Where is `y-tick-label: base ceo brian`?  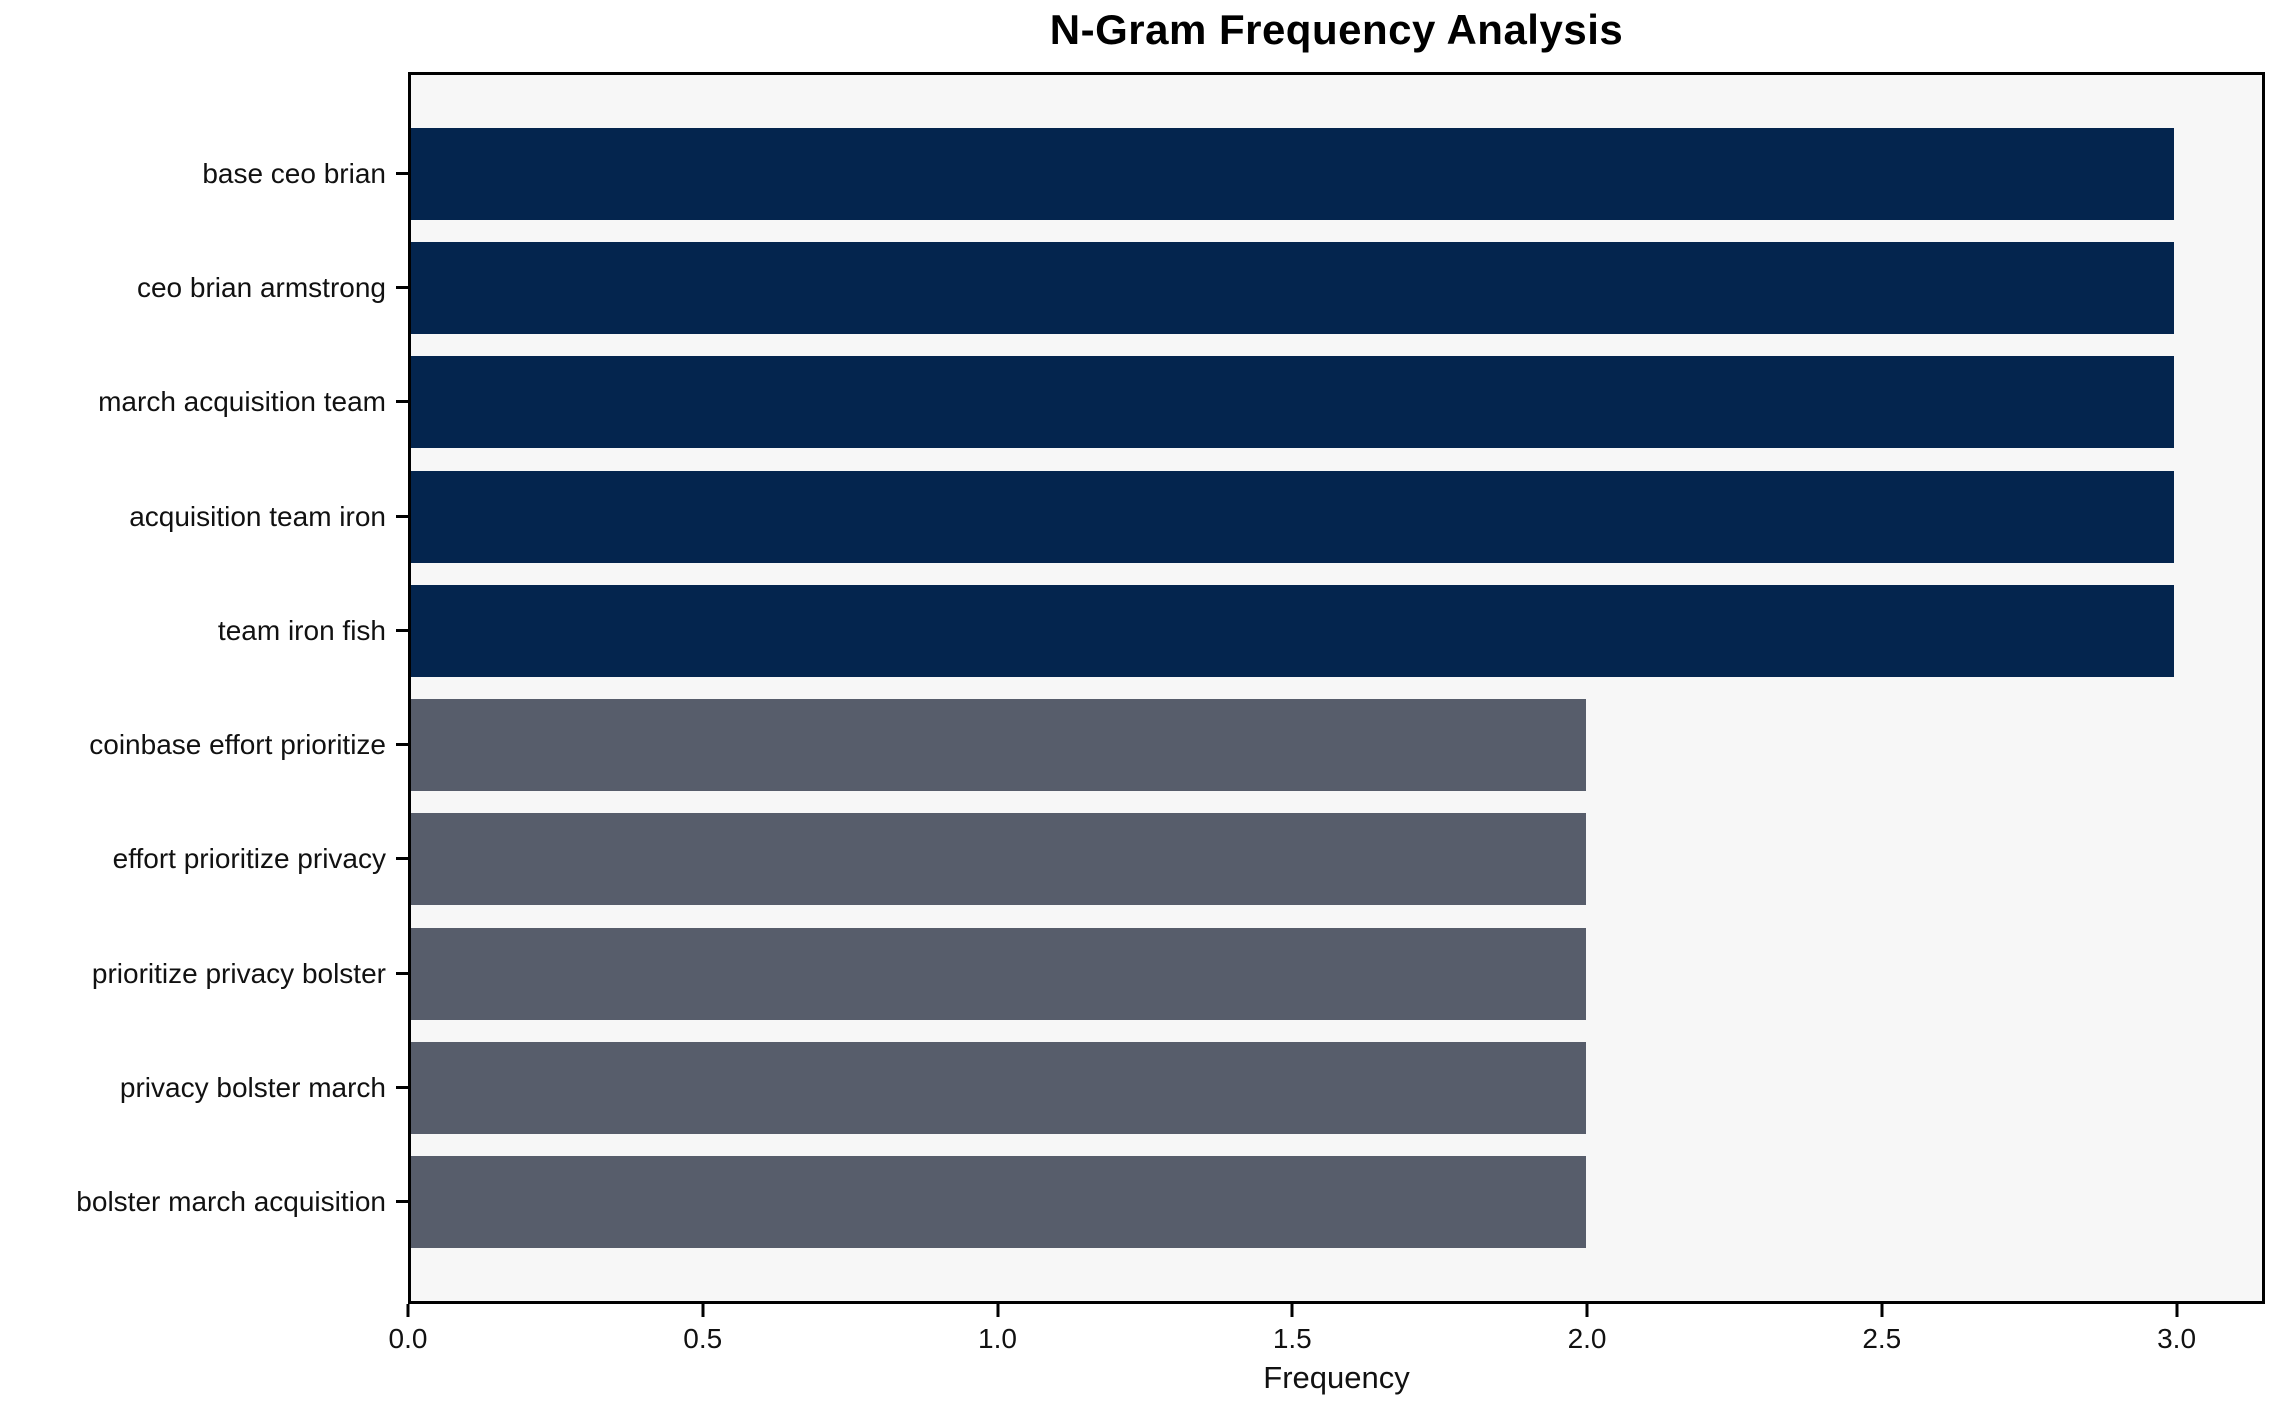 y-tick-label: base ceo brian is located at coordinates (294, 173).